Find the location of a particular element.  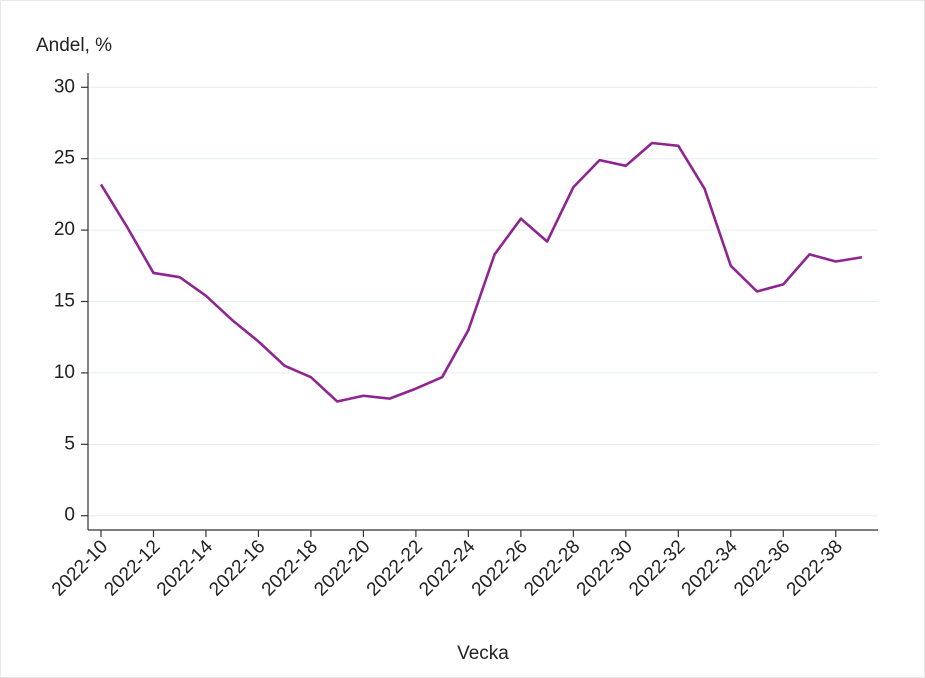

y-tick-label: 25 is located at coordinates (64, 158).